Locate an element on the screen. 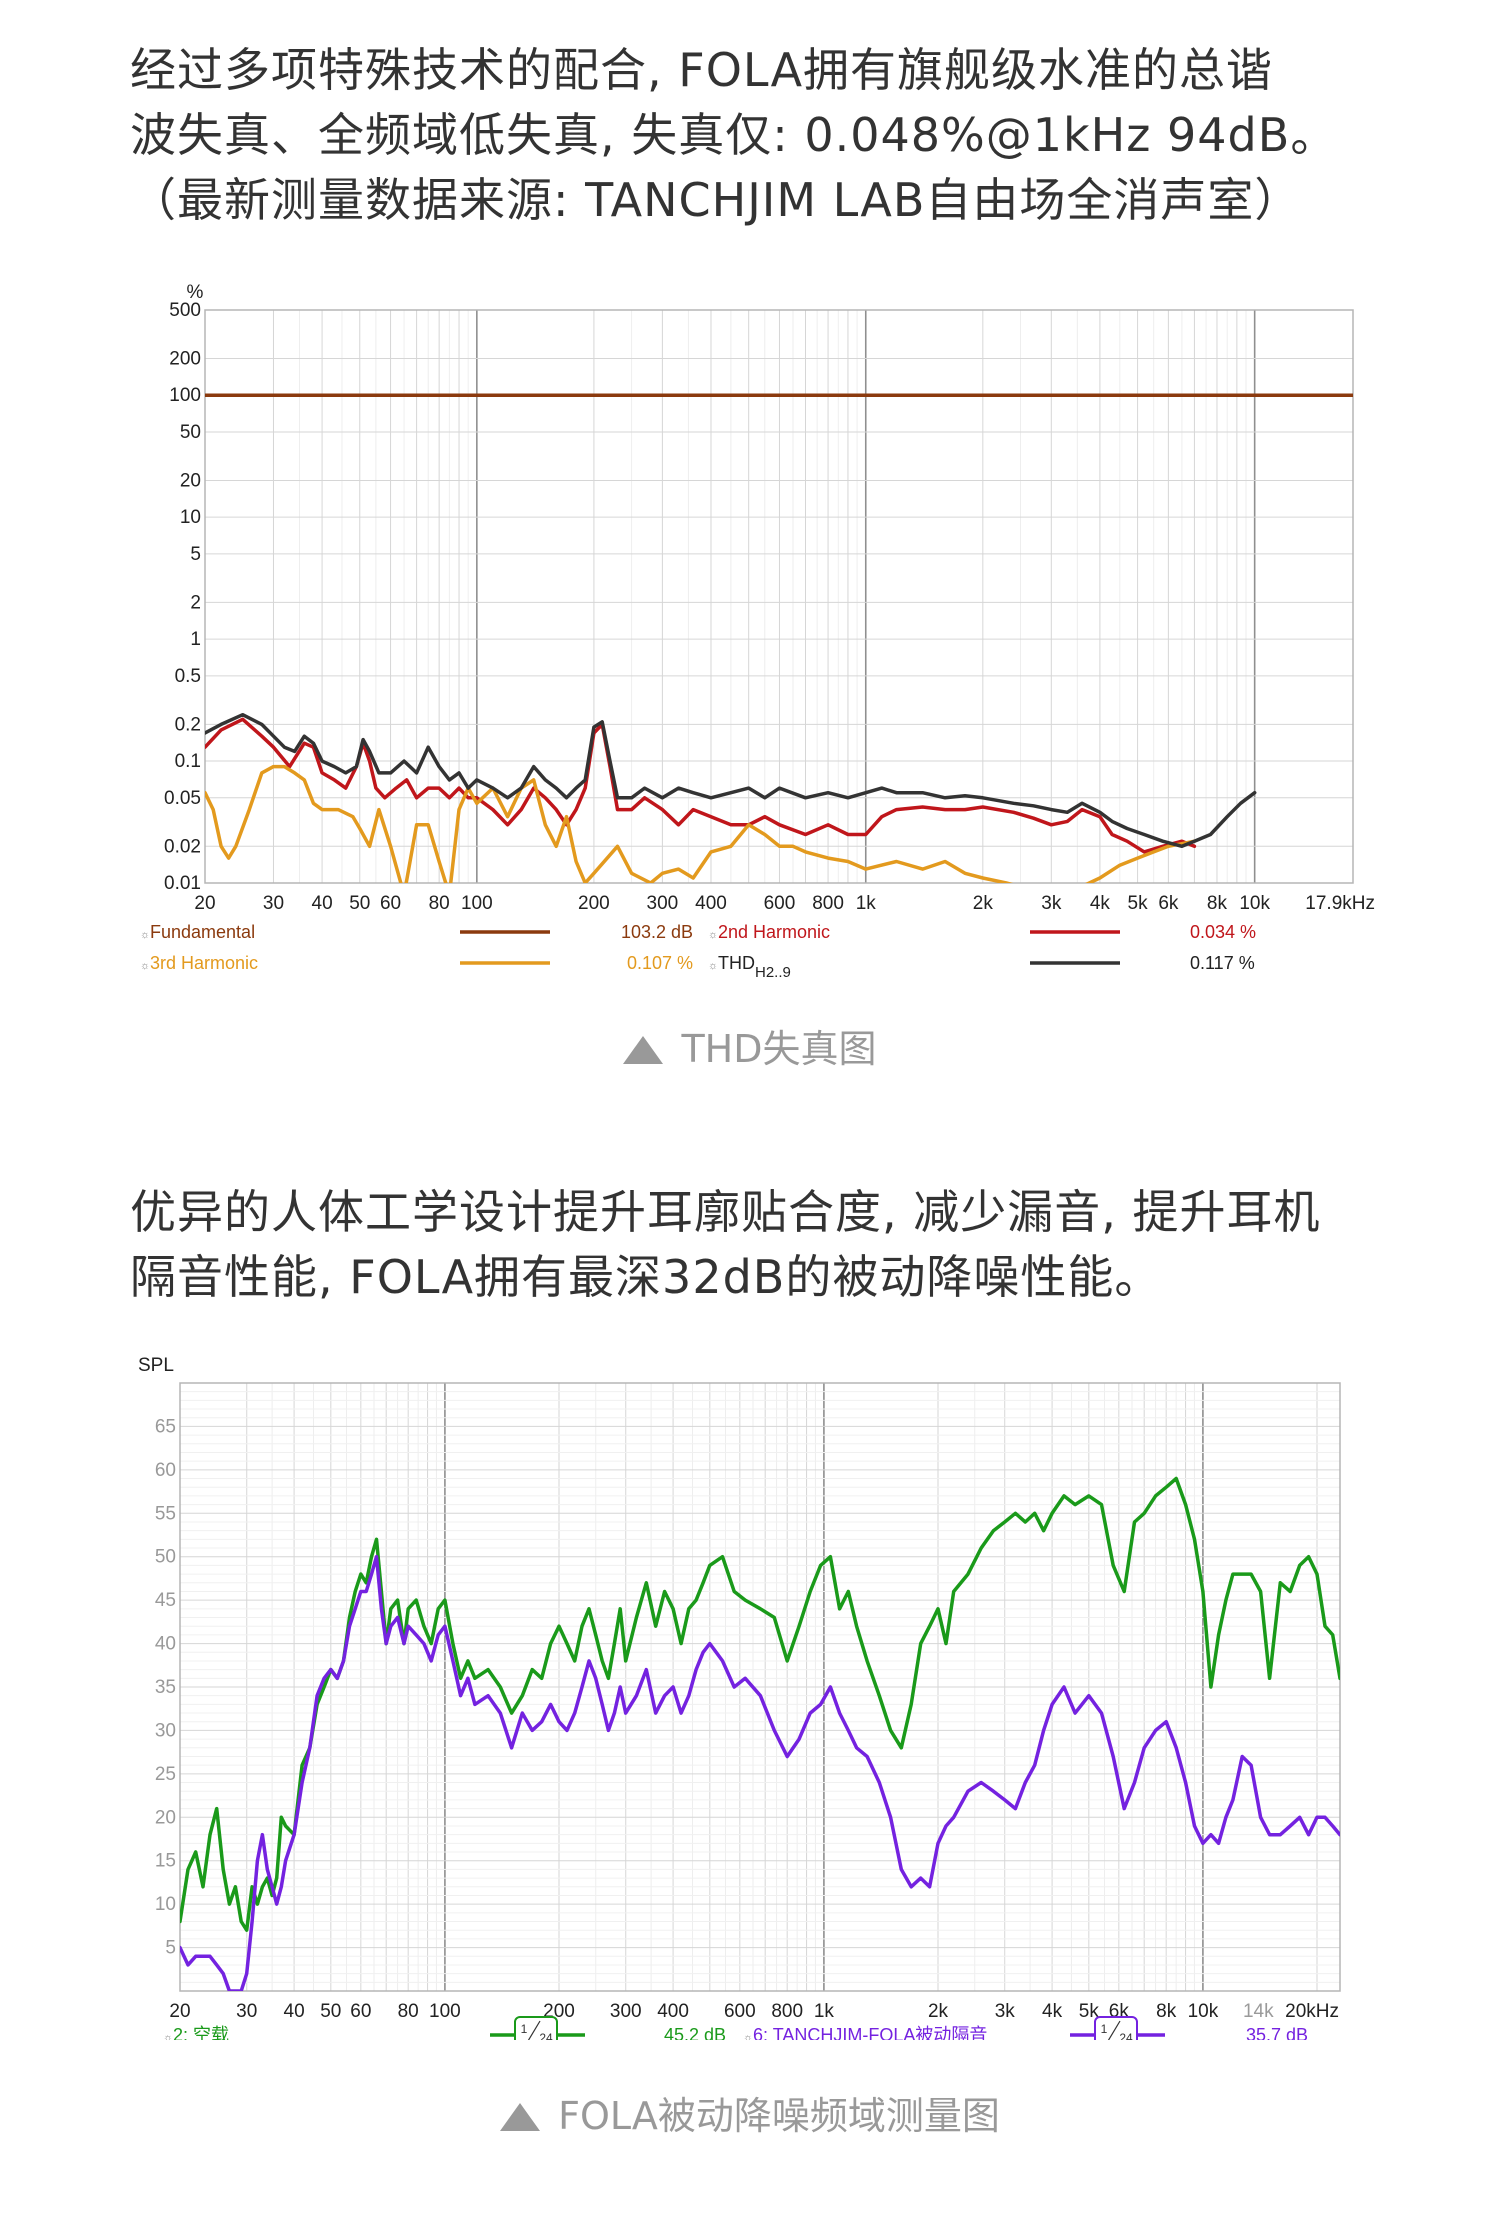 Image resolution: width=1500 pixels, height=2238 pixels. legend-label: 2: 空载 is located at coordinates (201, 2032).